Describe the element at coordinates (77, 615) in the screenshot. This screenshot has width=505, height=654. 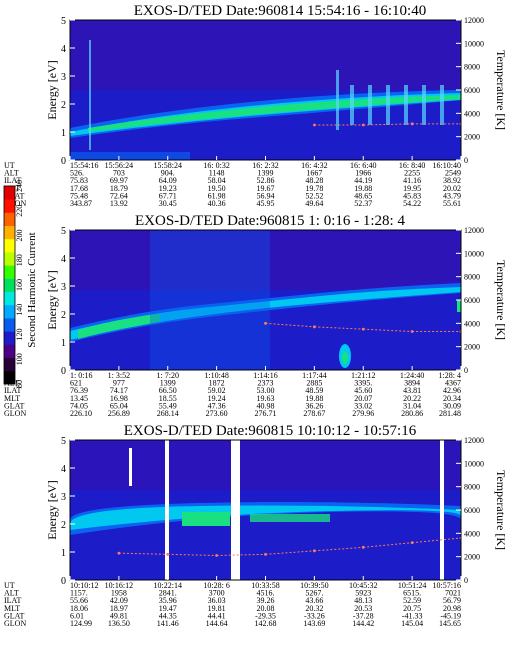
I see `table-cell: 6.01` at that location.